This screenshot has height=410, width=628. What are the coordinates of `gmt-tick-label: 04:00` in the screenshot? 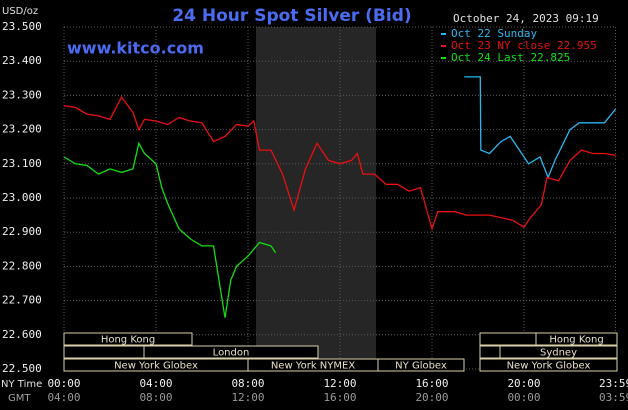 It's located at (63, 397).